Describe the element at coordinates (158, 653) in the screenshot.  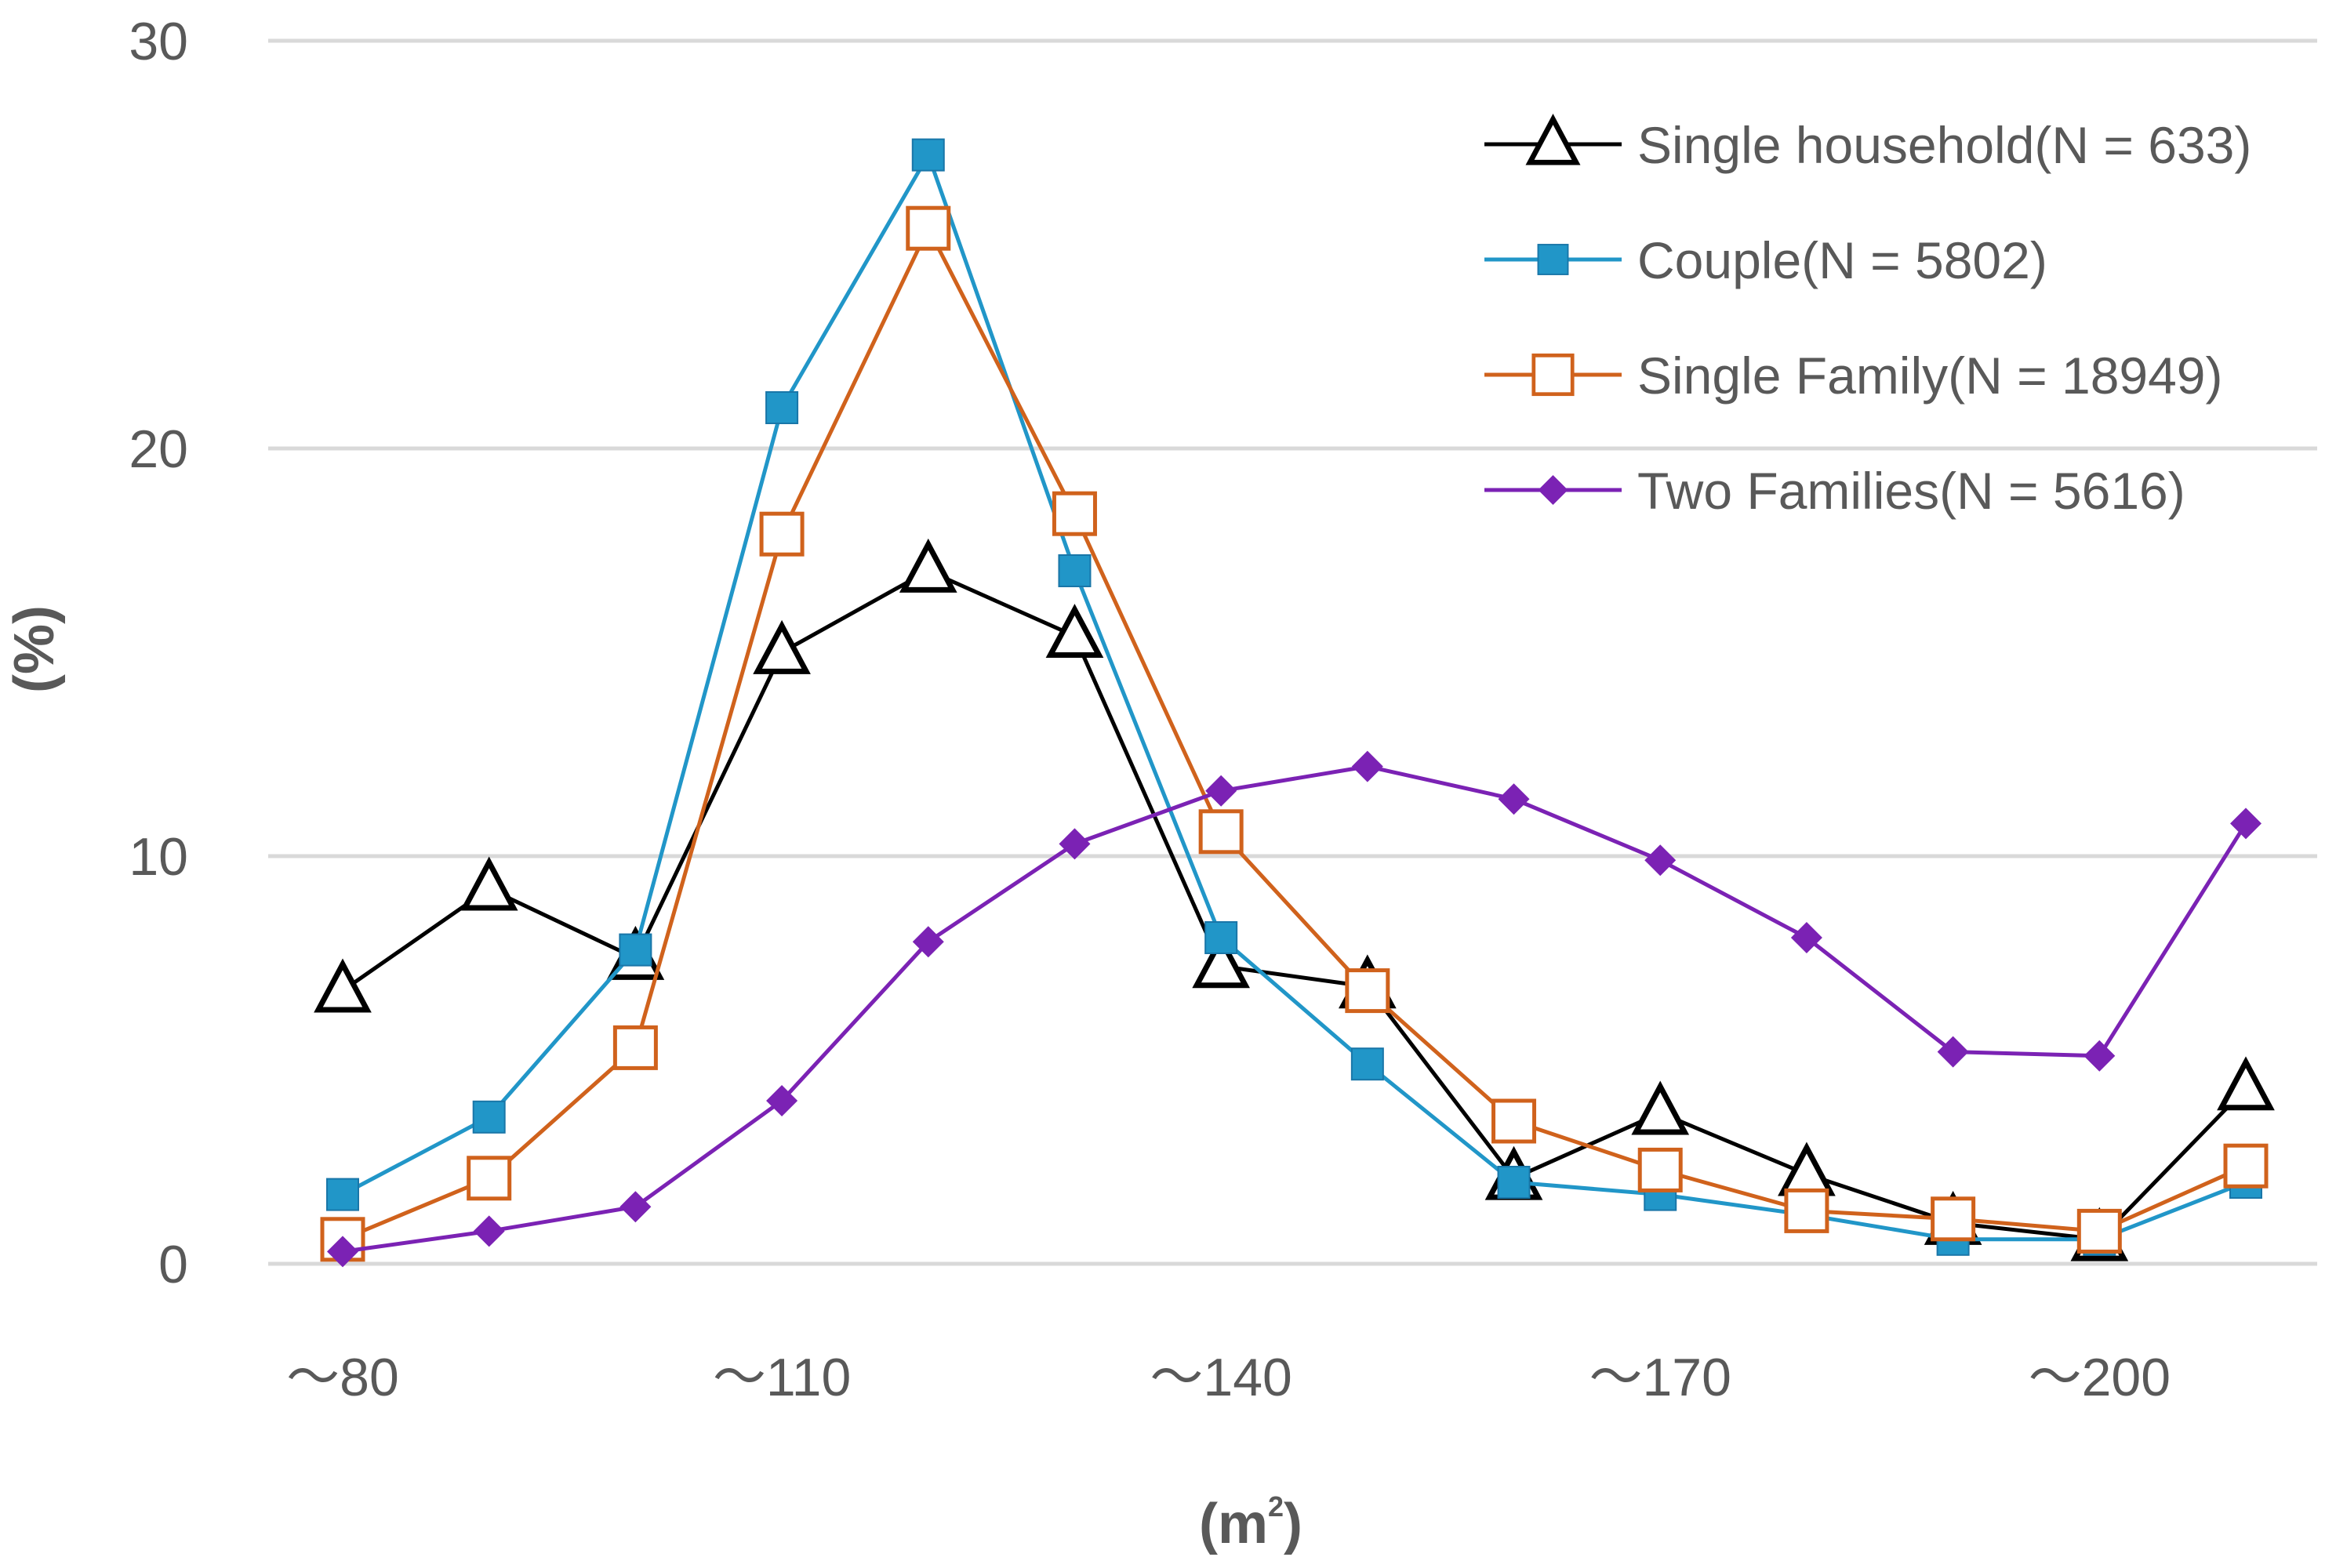
I see `y-axis-tick-labels: 0 10 20 30` at that location.